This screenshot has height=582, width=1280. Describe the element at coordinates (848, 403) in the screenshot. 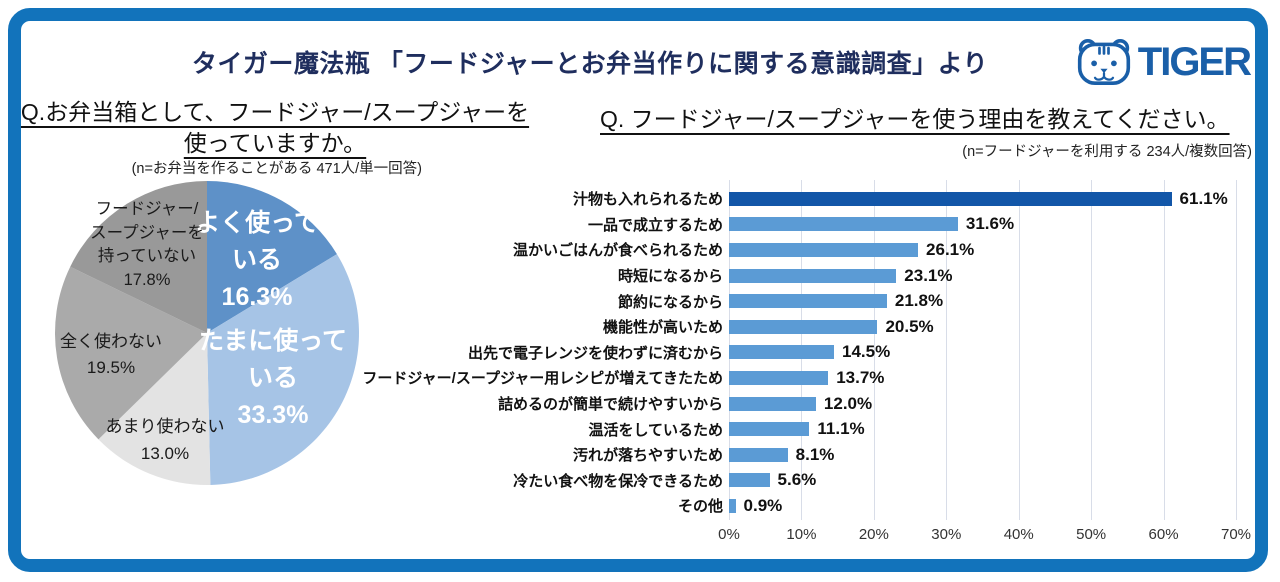

I see `bar-value-label: 12.0%` at that location.